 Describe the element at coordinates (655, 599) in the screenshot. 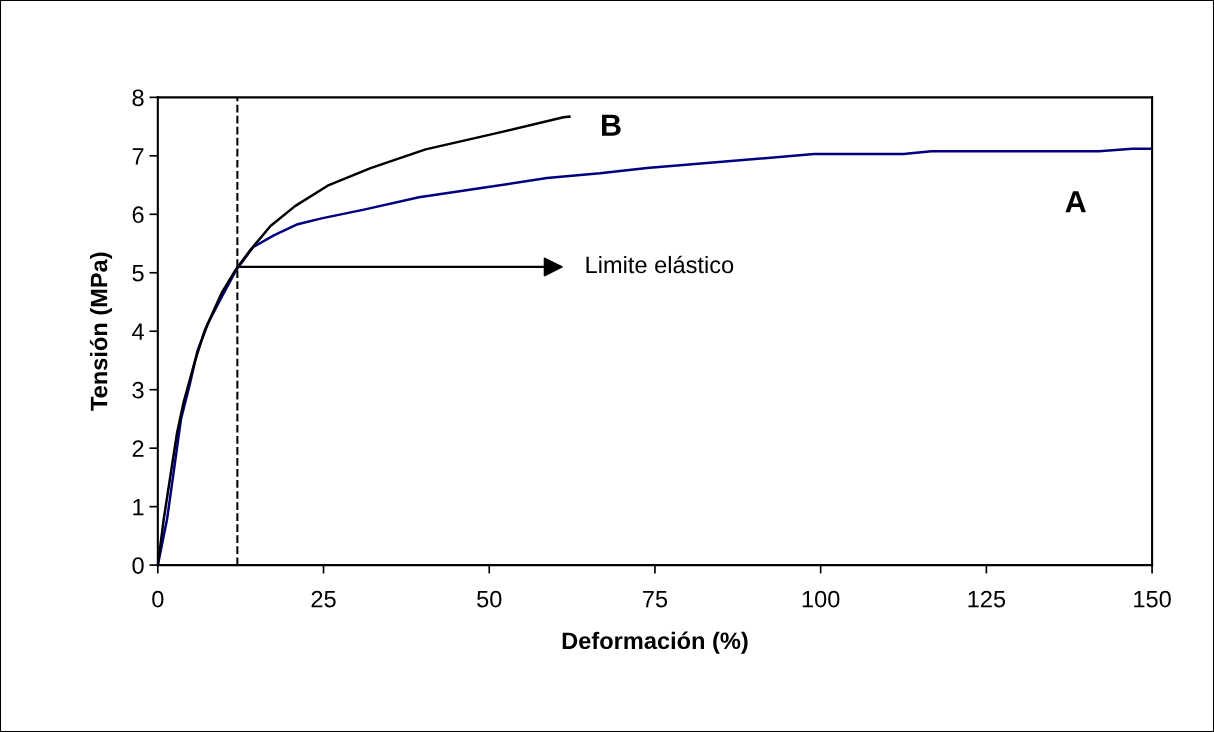

I see `x-tick-label: 75` at that location.